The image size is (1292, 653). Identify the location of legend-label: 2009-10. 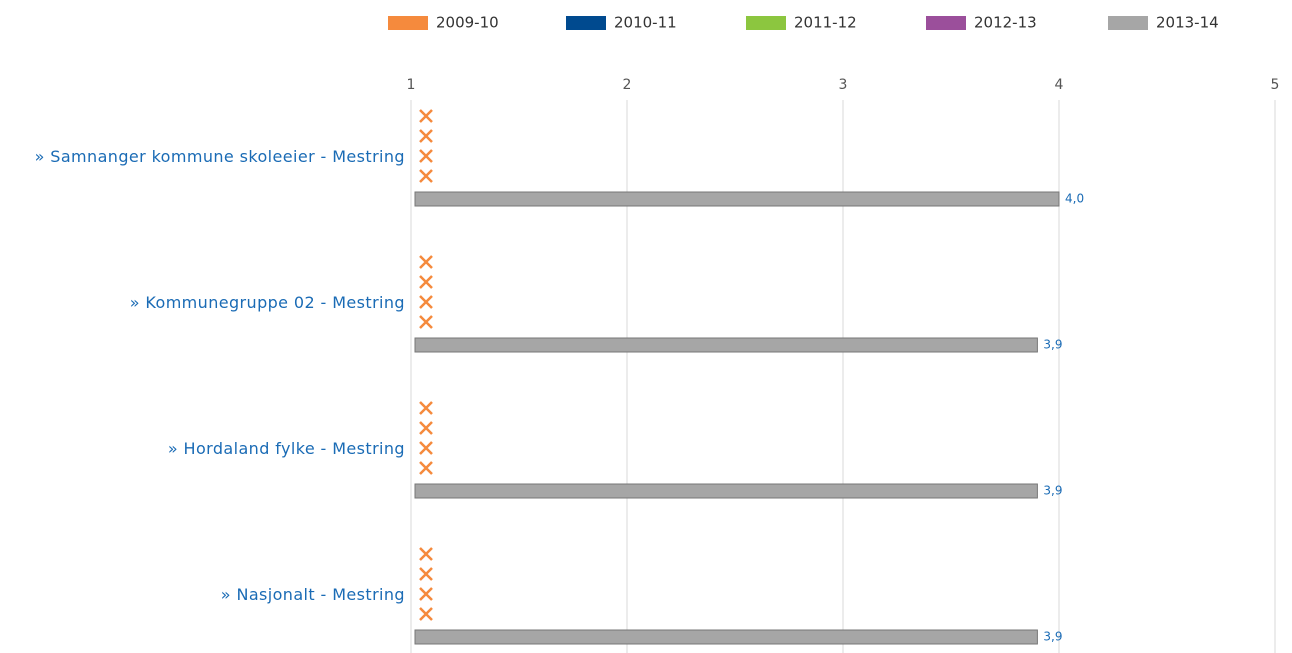
(467, 23).